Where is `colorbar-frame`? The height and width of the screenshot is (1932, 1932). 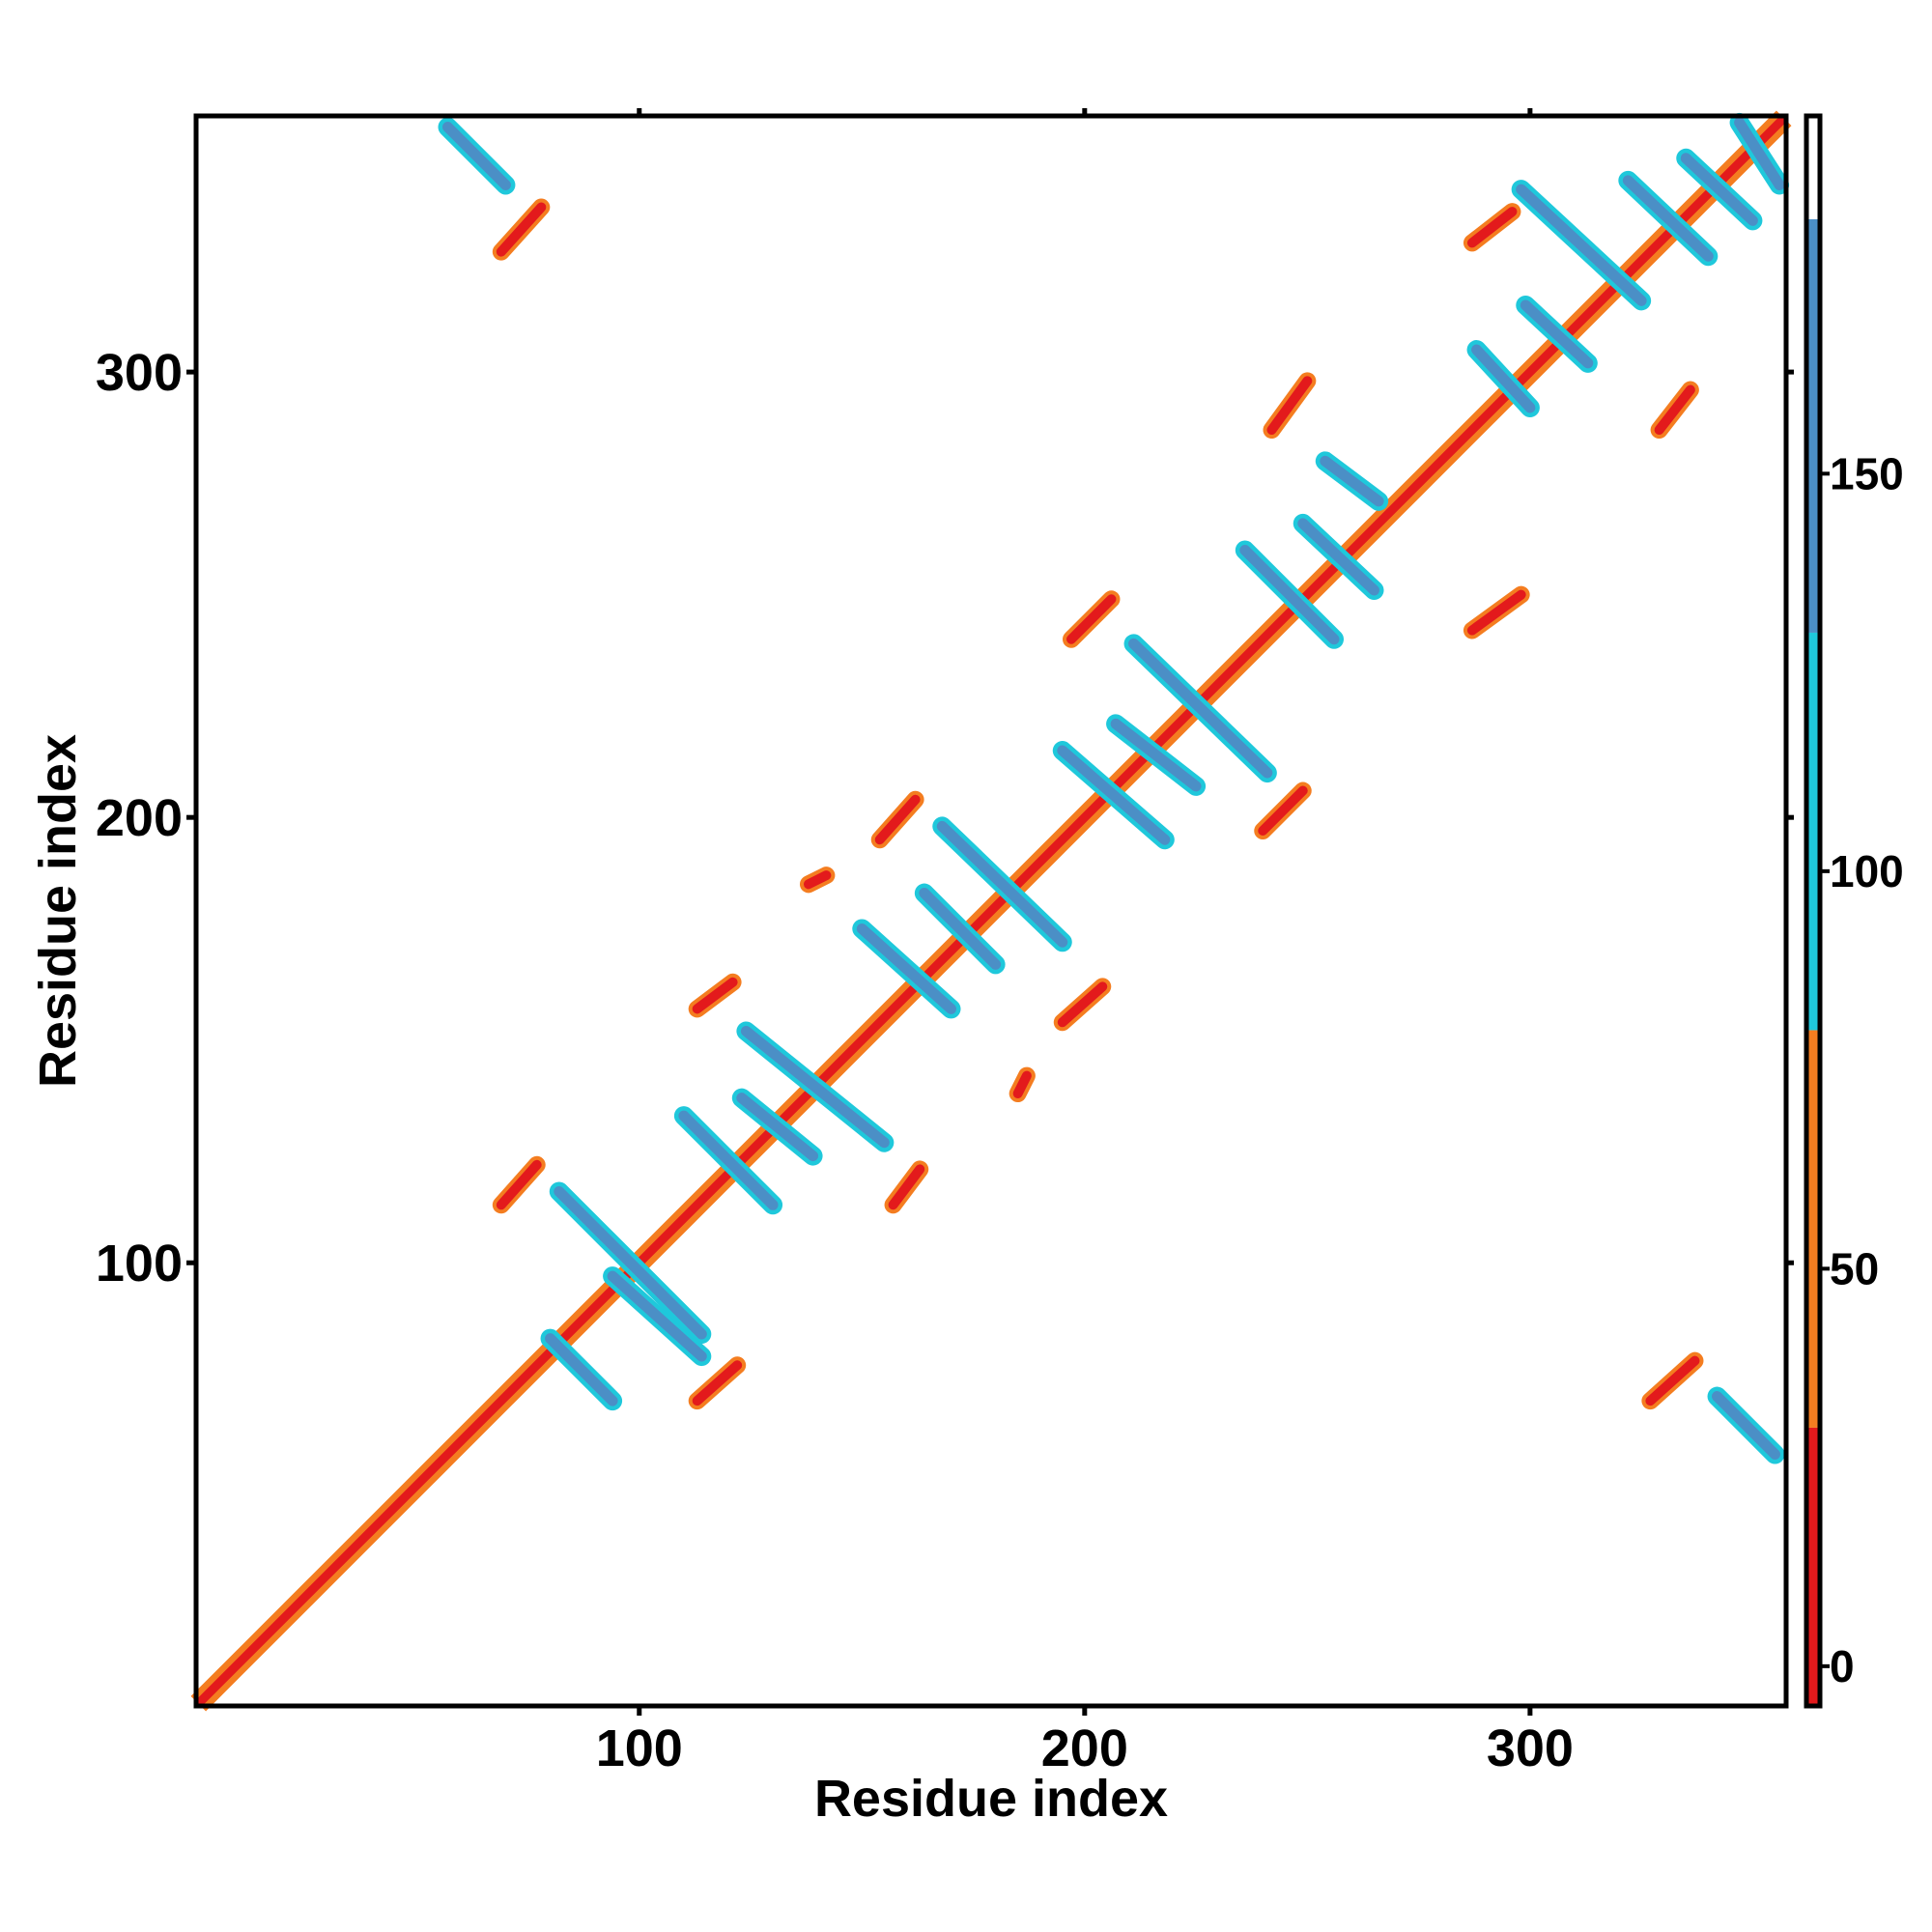
colorbar-frame is located at coordinates (1813, 911).